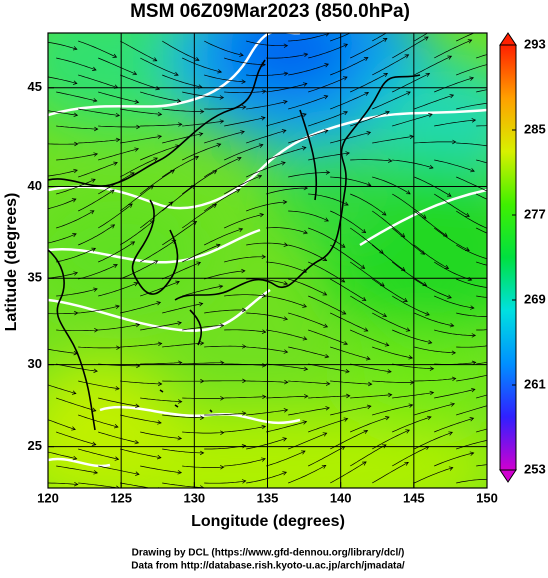  What do you see at coordinates (48, 497) in the screenshot?
I see `x-tick-label: 120` at bounding box center [48, 497].